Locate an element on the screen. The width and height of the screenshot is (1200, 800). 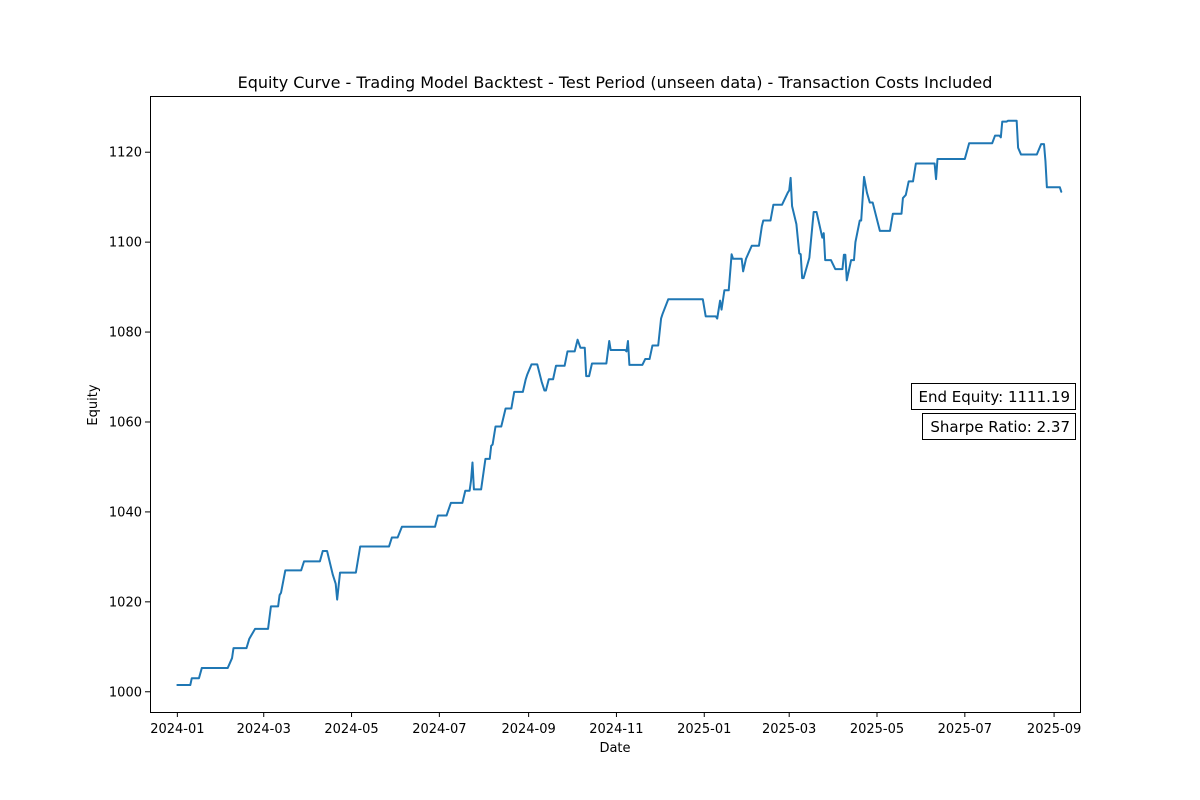
x-tick-label: 2025-03 is located at coordinates (789, 729).